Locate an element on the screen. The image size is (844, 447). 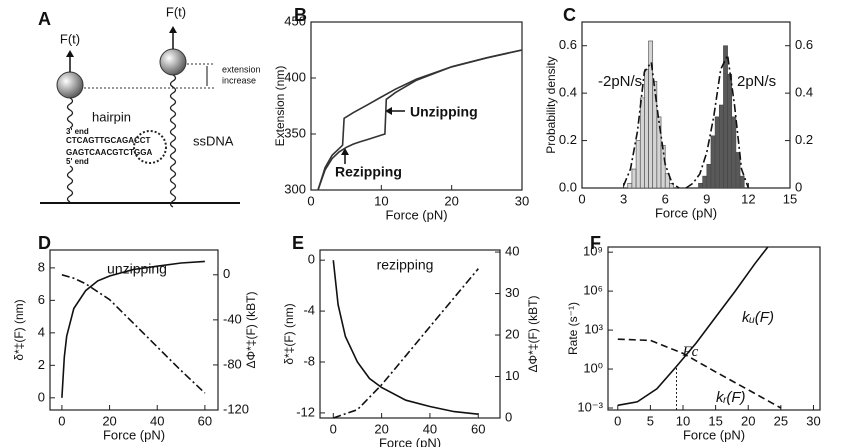
series-label: 2pN/s is located at coordinates (756, 81).